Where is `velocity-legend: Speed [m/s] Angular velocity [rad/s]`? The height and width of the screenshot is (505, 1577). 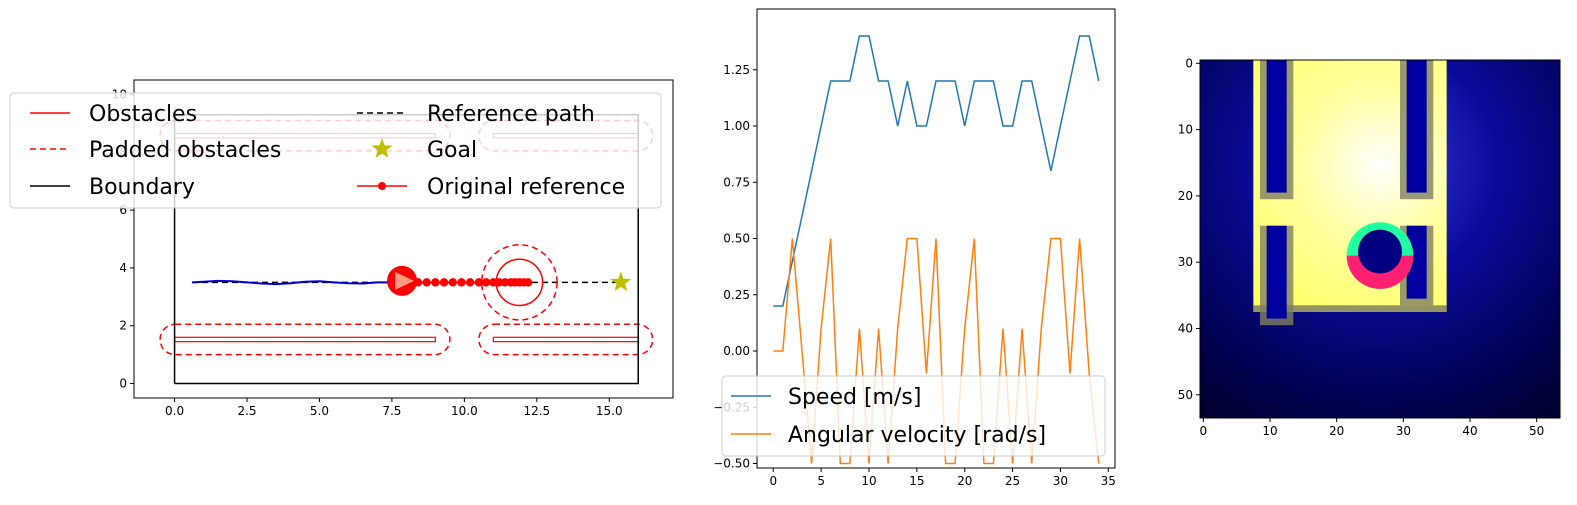
velocity-legend: Speed [m/s] Angular velocity [rad/s] is located at coordinates (913, 416).